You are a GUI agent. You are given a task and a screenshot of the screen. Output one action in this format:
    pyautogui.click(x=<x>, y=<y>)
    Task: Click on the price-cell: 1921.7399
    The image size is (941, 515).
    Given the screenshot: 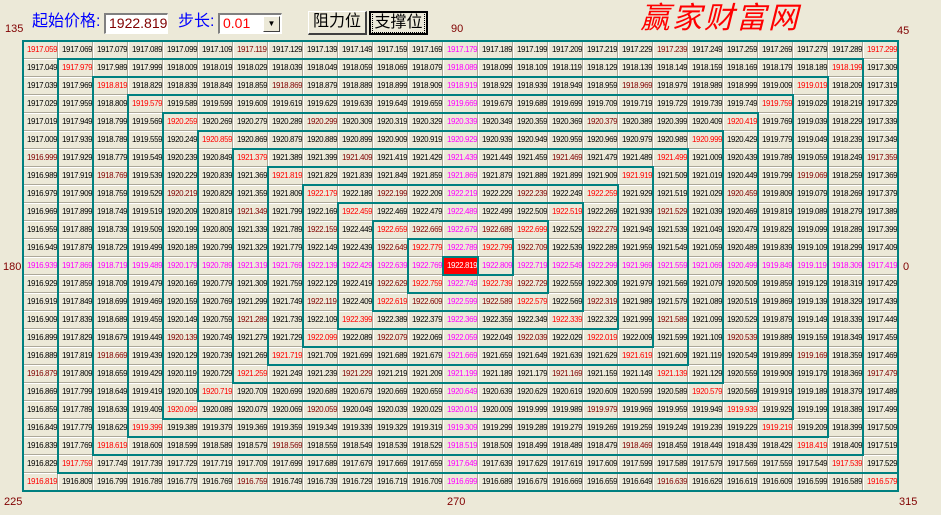 What is the action you would take?
    pyautogui.click(x=285, y=320)
    